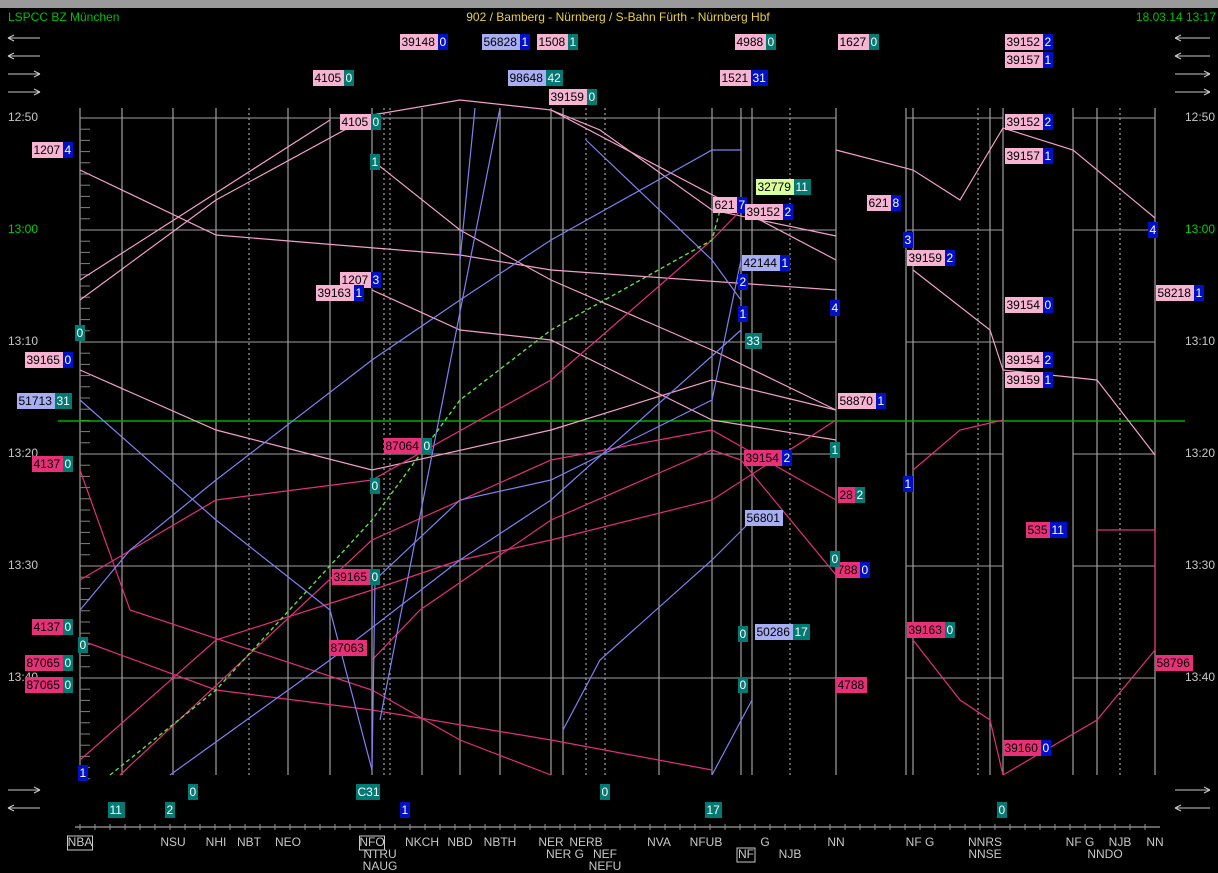 The width and height of the screenshot is (1218, 873). What do you see at coordinates (764, 842) in the screenshot?
I see `station-label: G` at bounding box center [764, 842].